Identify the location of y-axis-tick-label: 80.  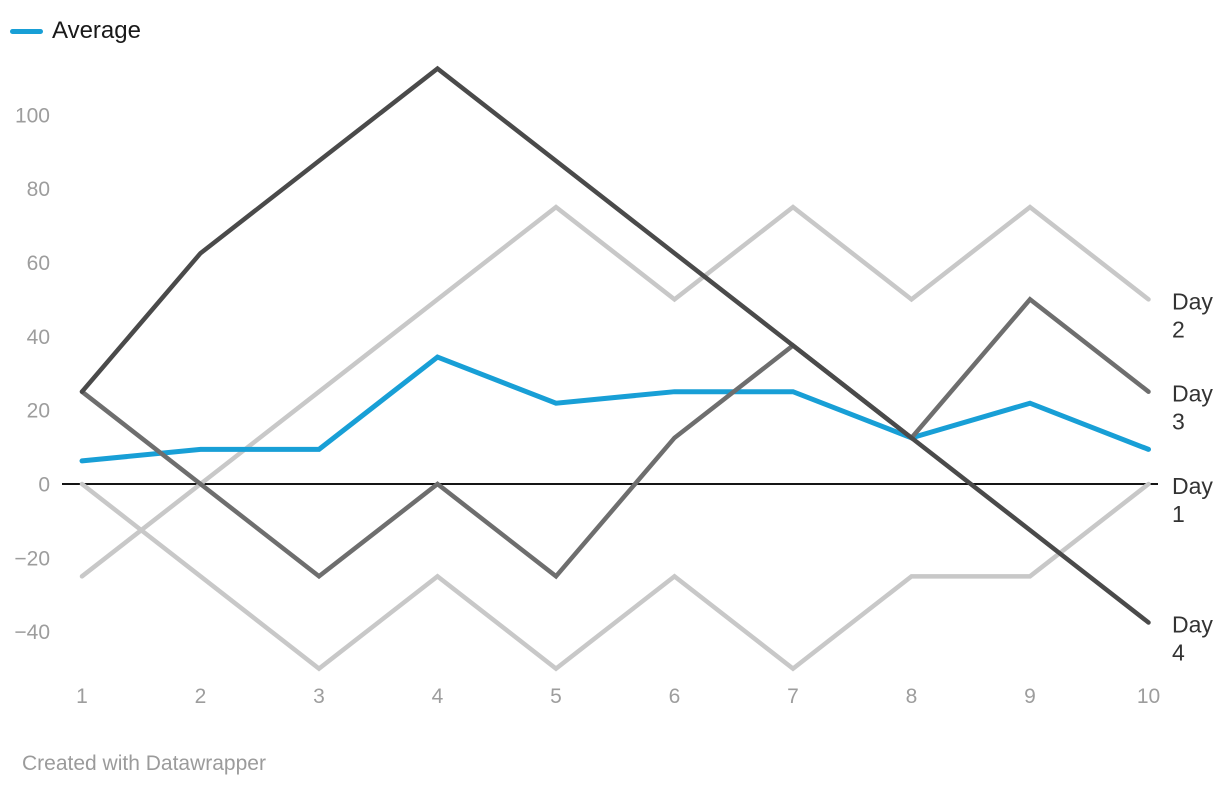
(38, 189).